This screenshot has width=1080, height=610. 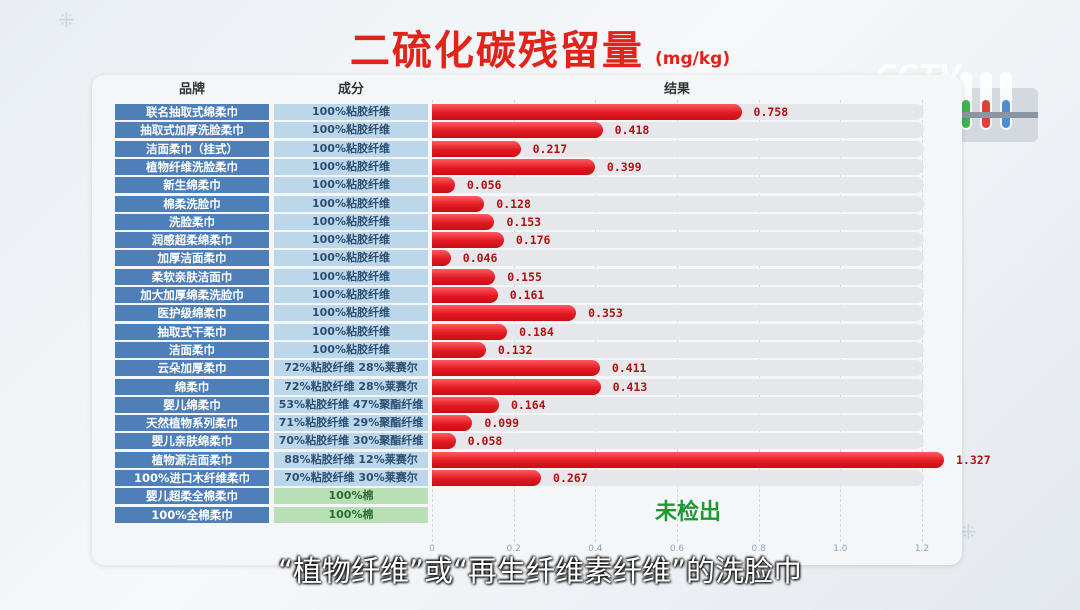 What do you see at coordinates (570, 478) in the screenshot?
I see `bar-value-label: 0.267` at bounding box center [570, 478].